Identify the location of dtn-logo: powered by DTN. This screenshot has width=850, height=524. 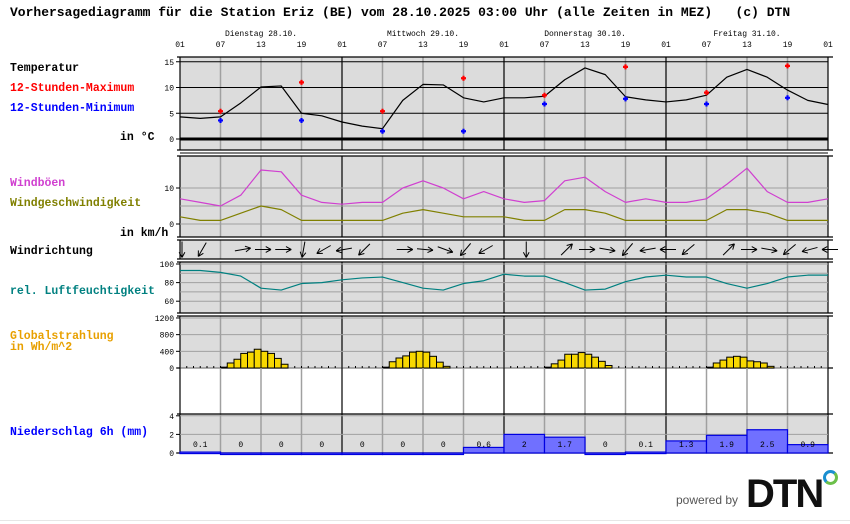
(757, 492).